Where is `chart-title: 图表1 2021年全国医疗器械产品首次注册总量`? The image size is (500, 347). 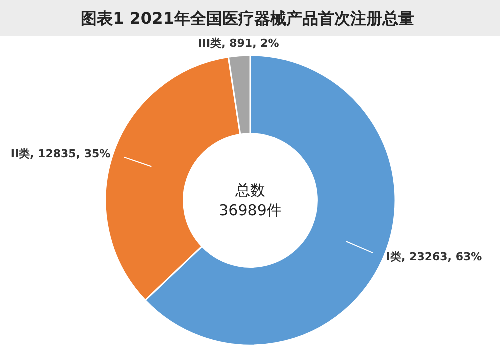
chart-title: 图表1 2021年全国医疗器械产品首次注册总量 is located at coordinates (247, 18).